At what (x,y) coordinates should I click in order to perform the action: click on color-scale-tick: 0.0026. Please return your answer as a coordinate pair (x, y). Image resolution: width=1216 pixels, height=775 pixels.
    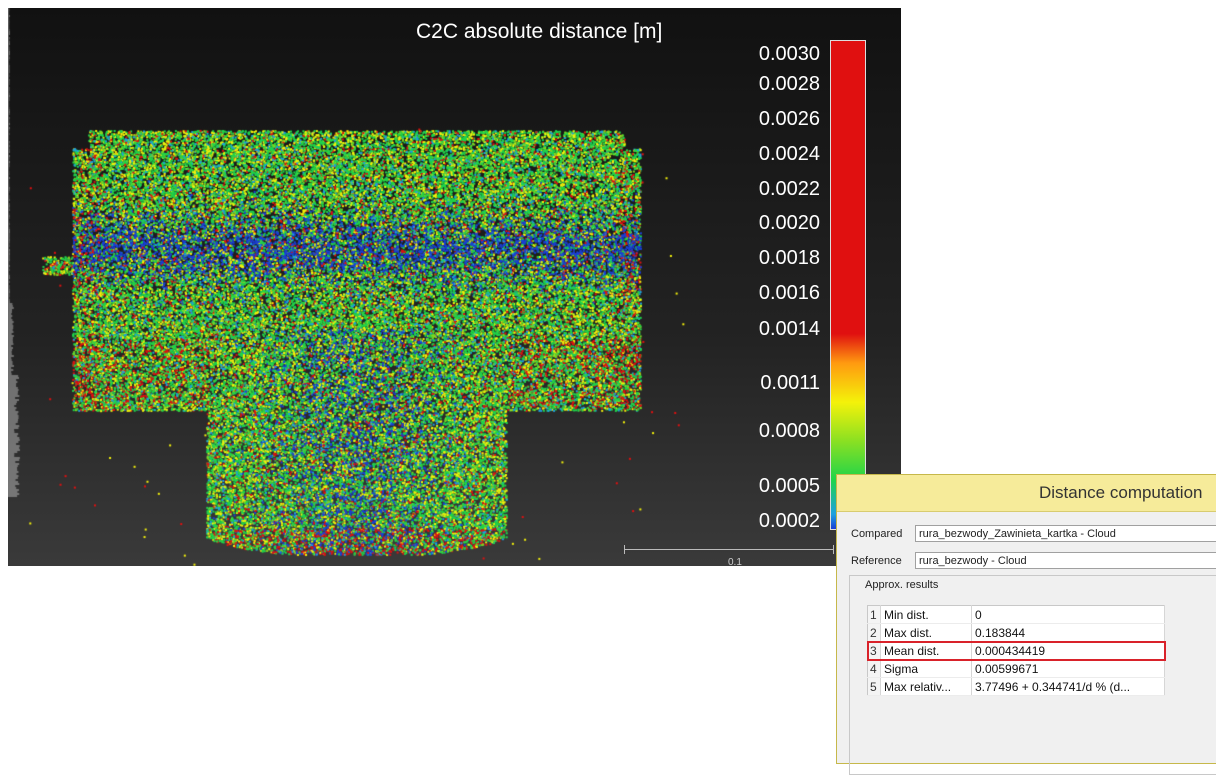
    Looking at the image, I should click on (770, 119).